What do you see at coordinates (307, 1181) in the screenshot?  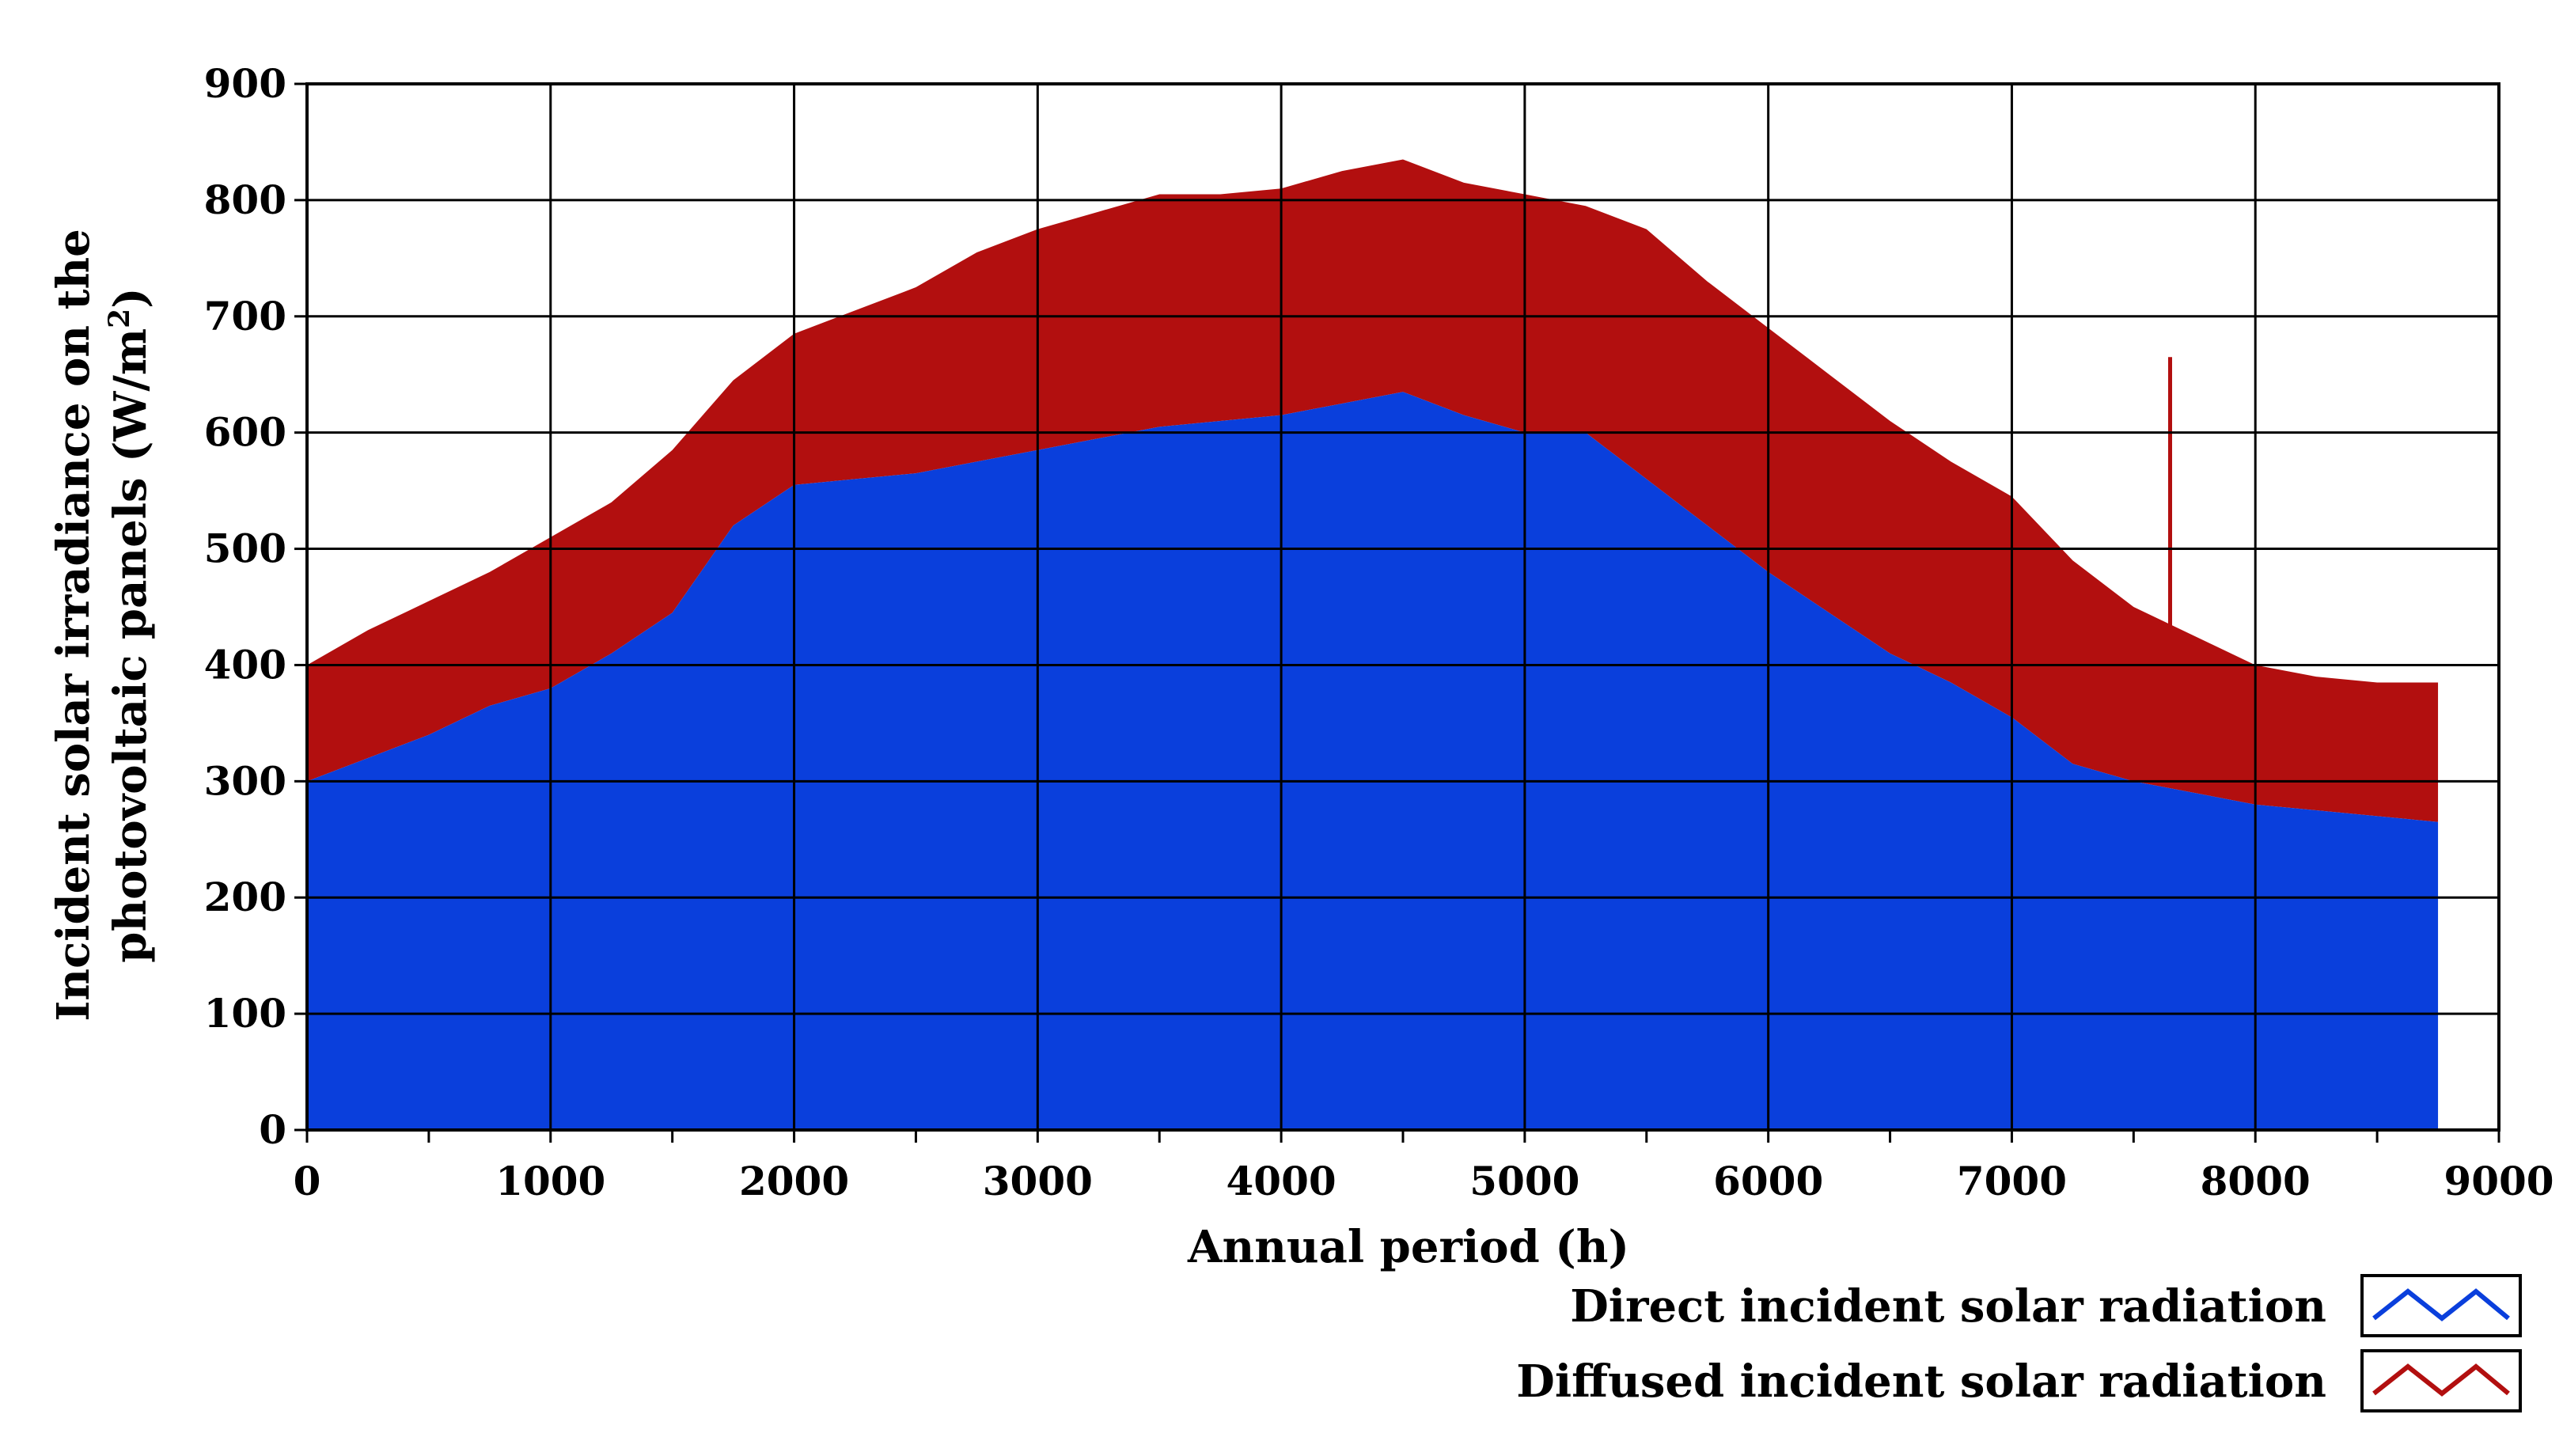 I see `x-tick-label: 0` at bounding box center [307, 1181].